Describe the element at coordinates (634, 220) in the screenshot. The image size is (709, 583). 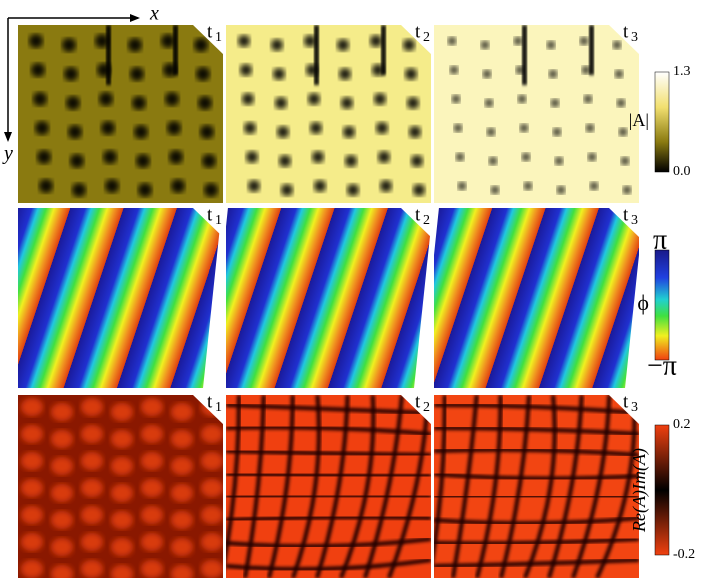
I see `time-subscript: 3` at that location.